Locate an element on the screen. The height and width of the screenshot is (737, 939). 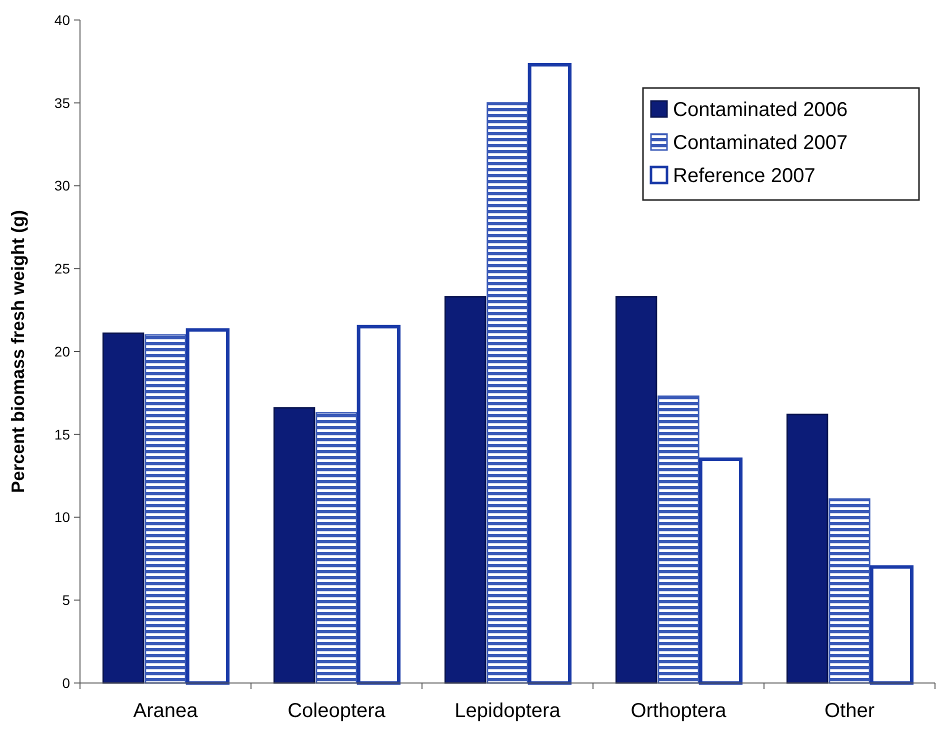
y-tick-label: 30 is located at coordinates (62, 186).